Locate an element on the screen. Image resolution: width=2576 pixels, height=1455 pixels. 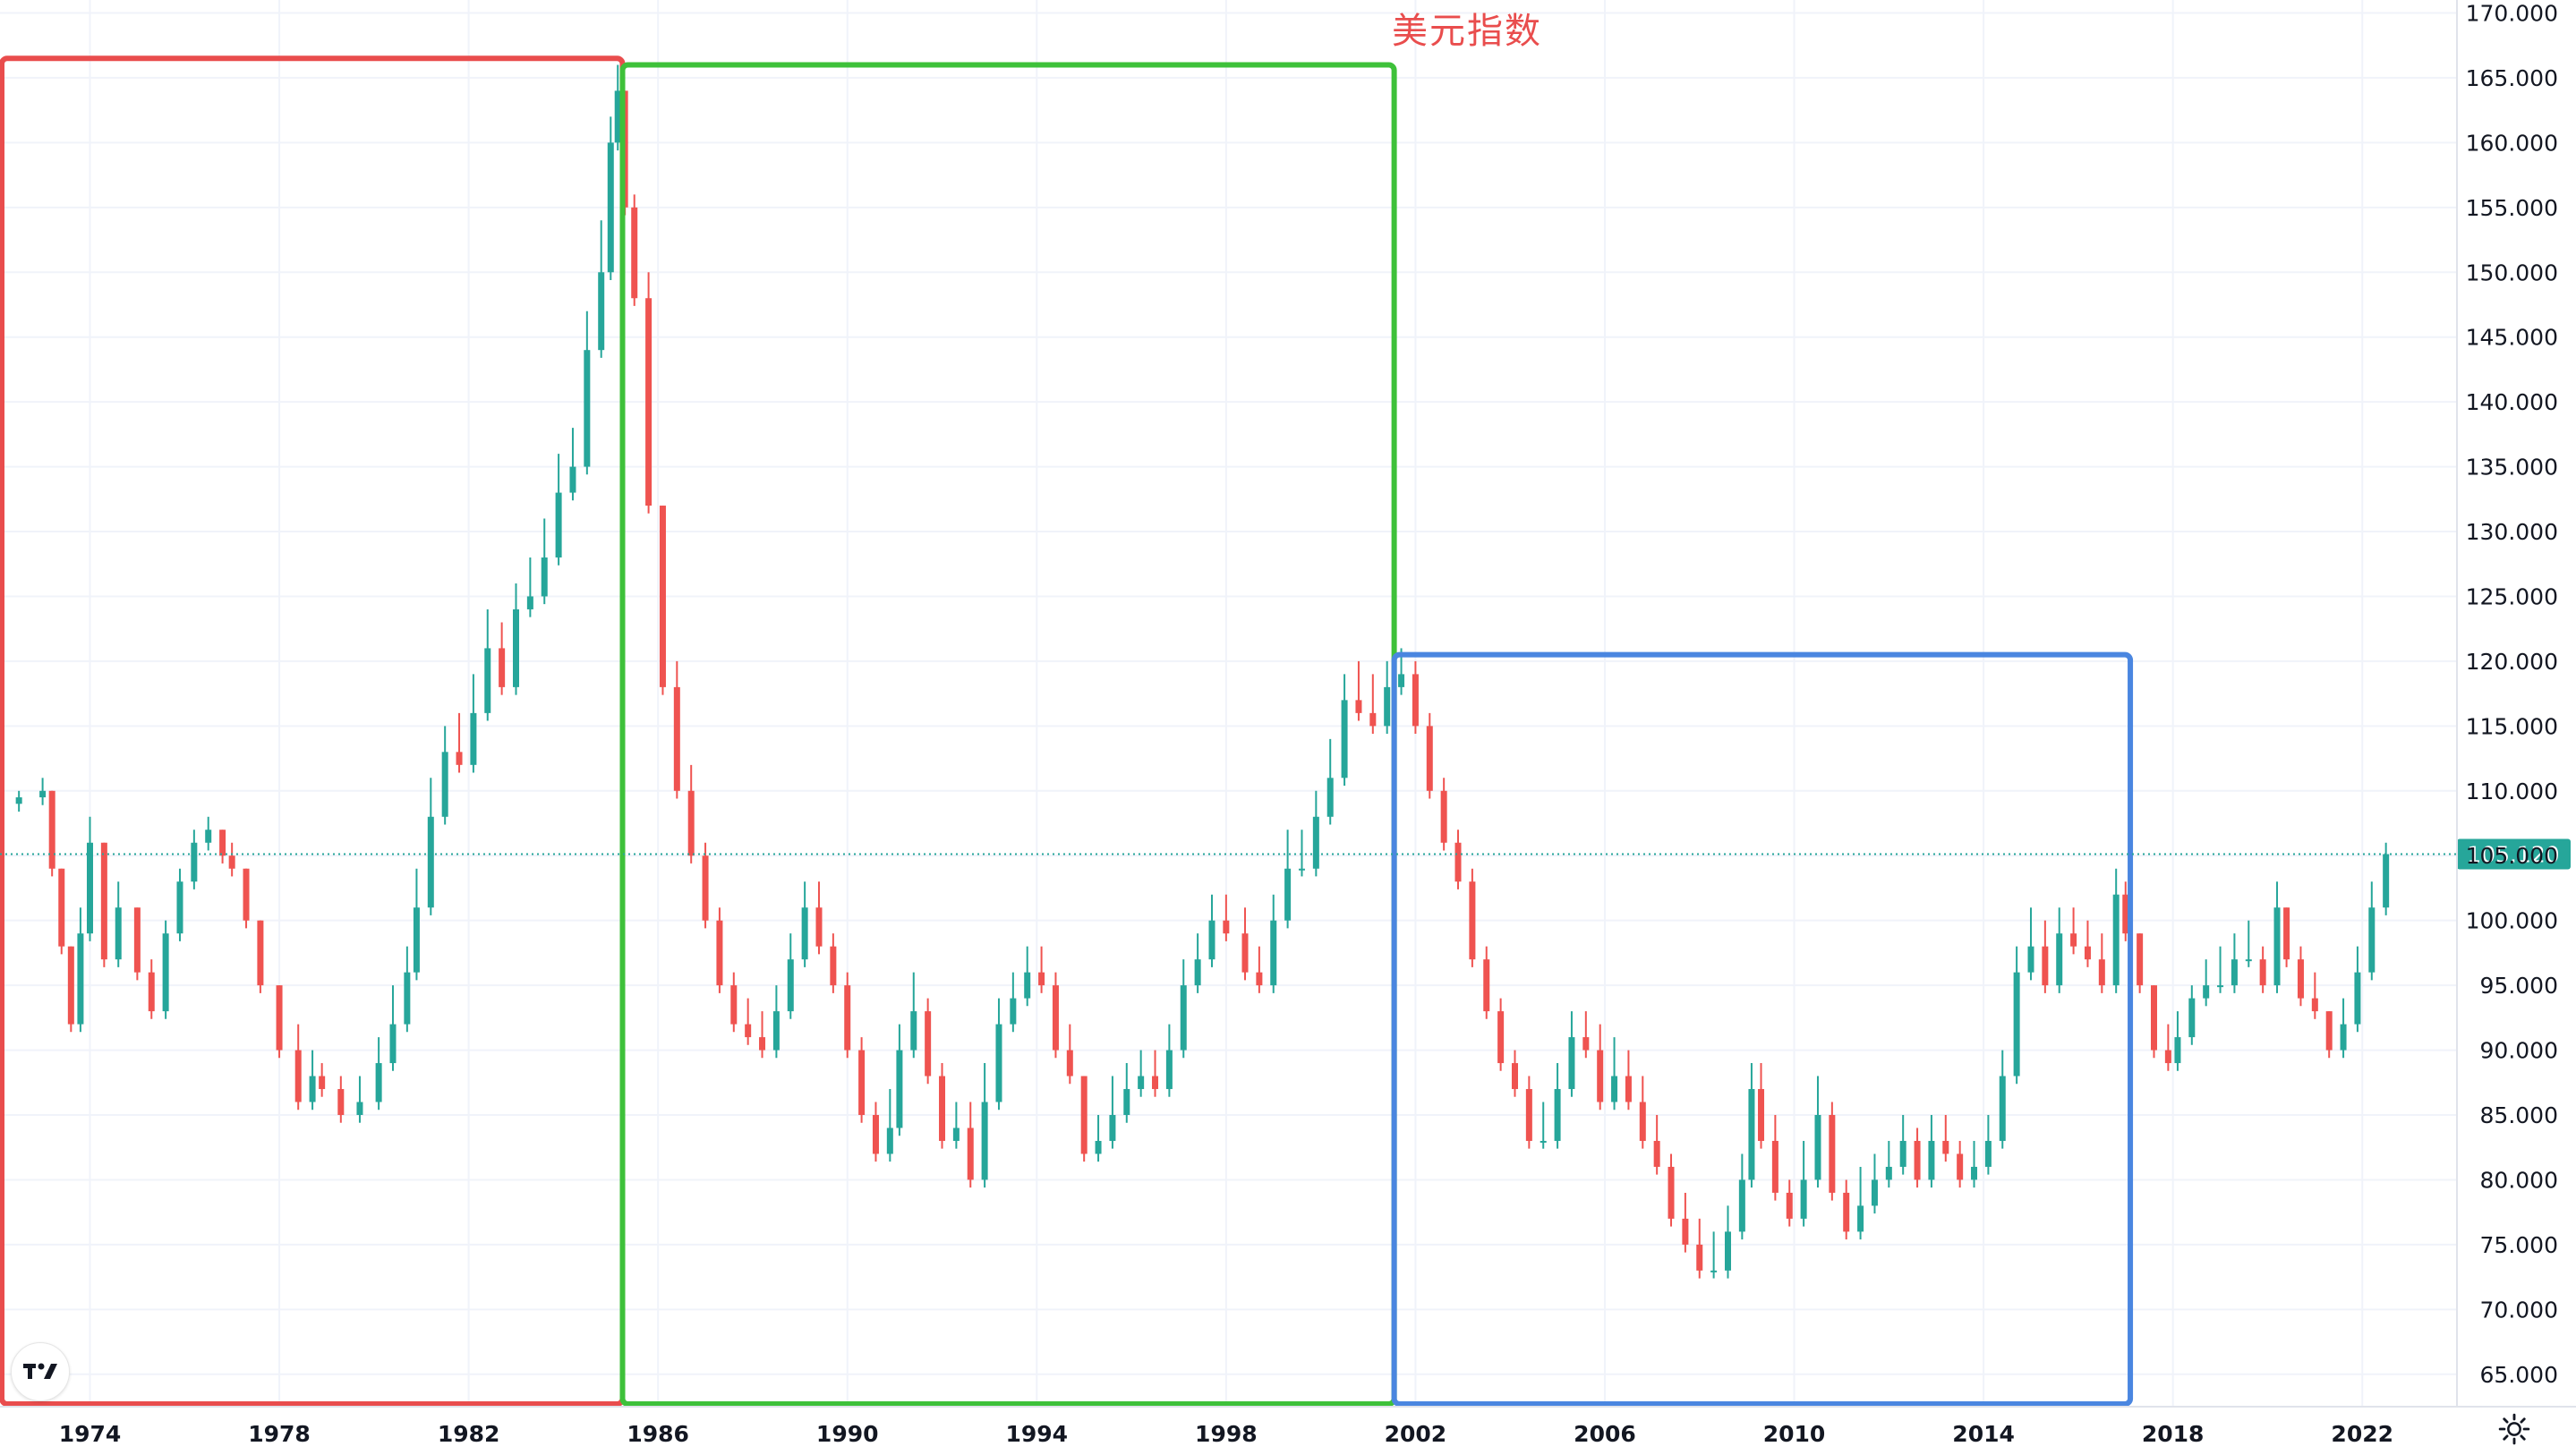
x-tick-label: 2018 is located at coordinates (2173, 1434).